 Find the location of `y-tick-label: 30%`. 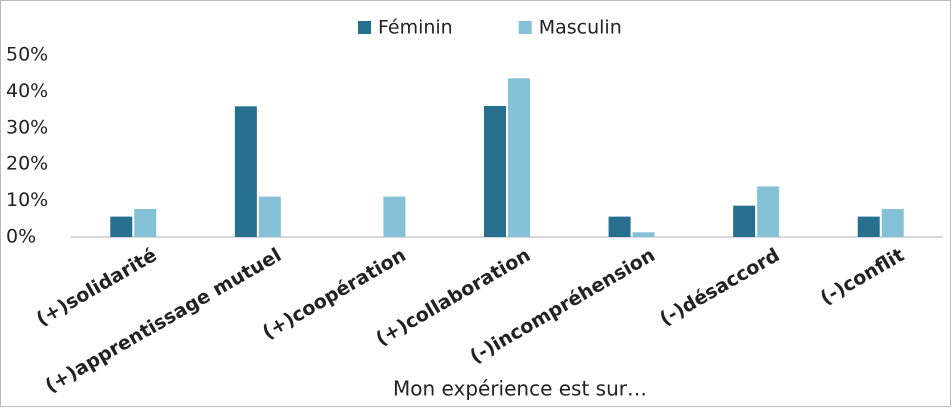

y-tick-label: 30% is located at coordinates (27, 127).